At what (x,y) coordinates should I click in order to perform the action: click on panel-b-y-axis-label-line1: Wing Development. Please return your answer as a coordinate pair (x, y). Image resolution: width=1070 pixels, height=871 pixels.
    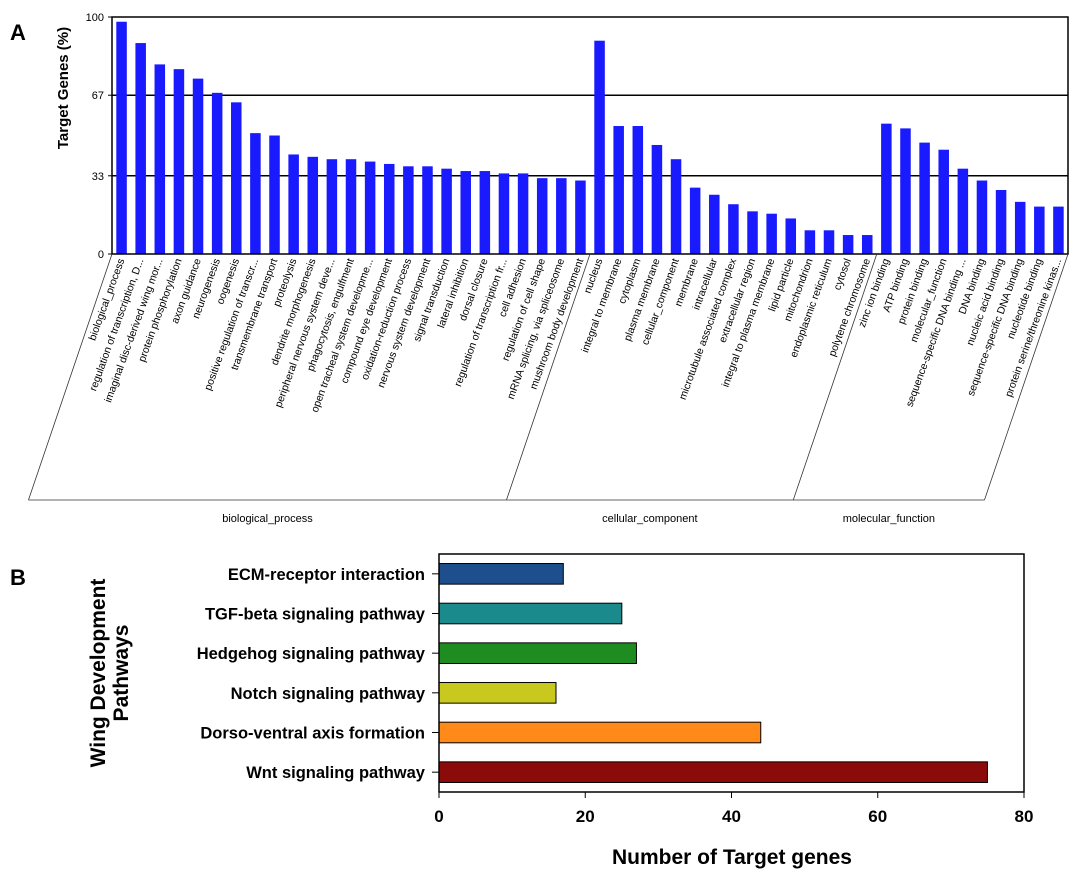
    Looking at the image, I should click on (98, 673).